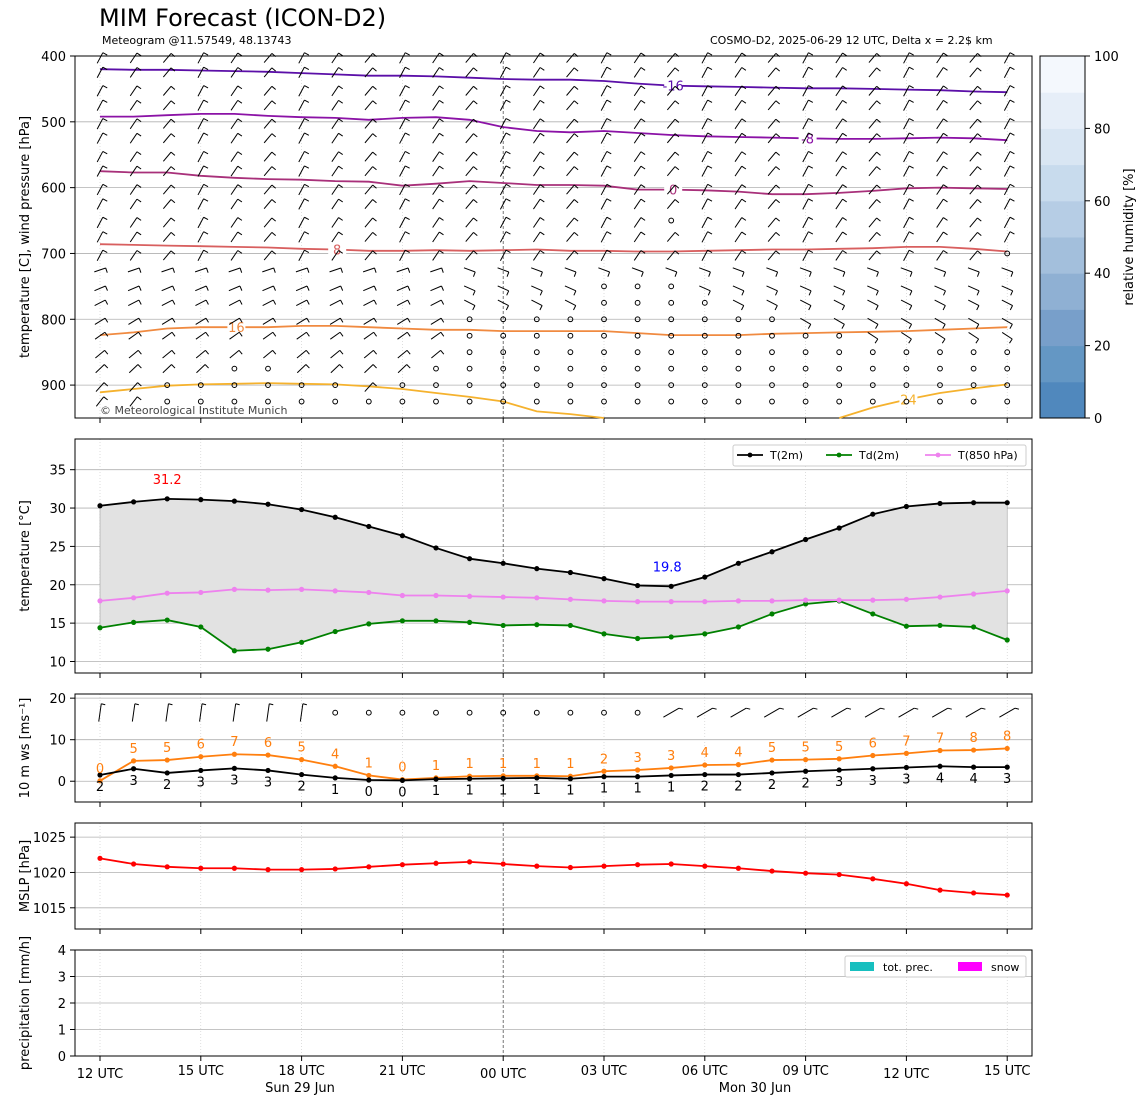  Describe the element at coordinates (553, 575) in the screenshot. I see `dewpoint-spread-area` at that location.